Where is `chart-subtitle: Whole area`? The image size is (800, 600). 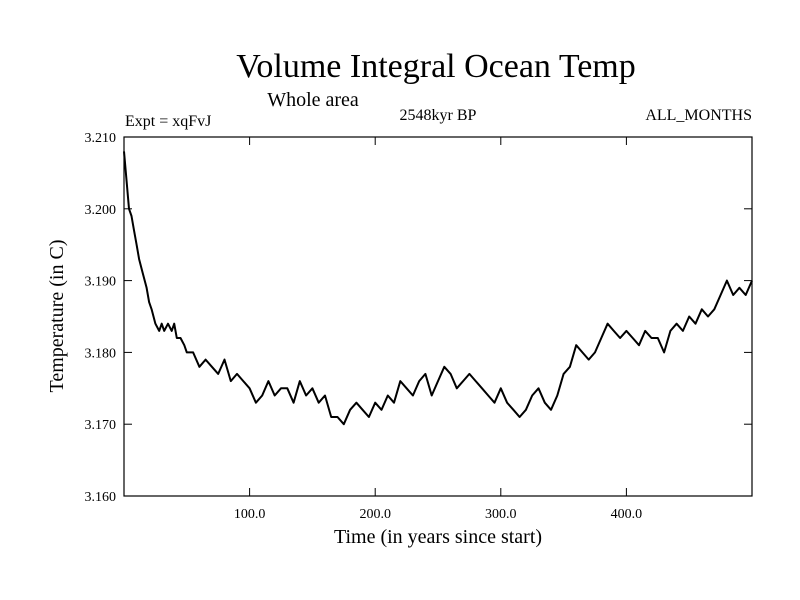
chart-subtitle: Whole area is located at coordinates (313, 100).